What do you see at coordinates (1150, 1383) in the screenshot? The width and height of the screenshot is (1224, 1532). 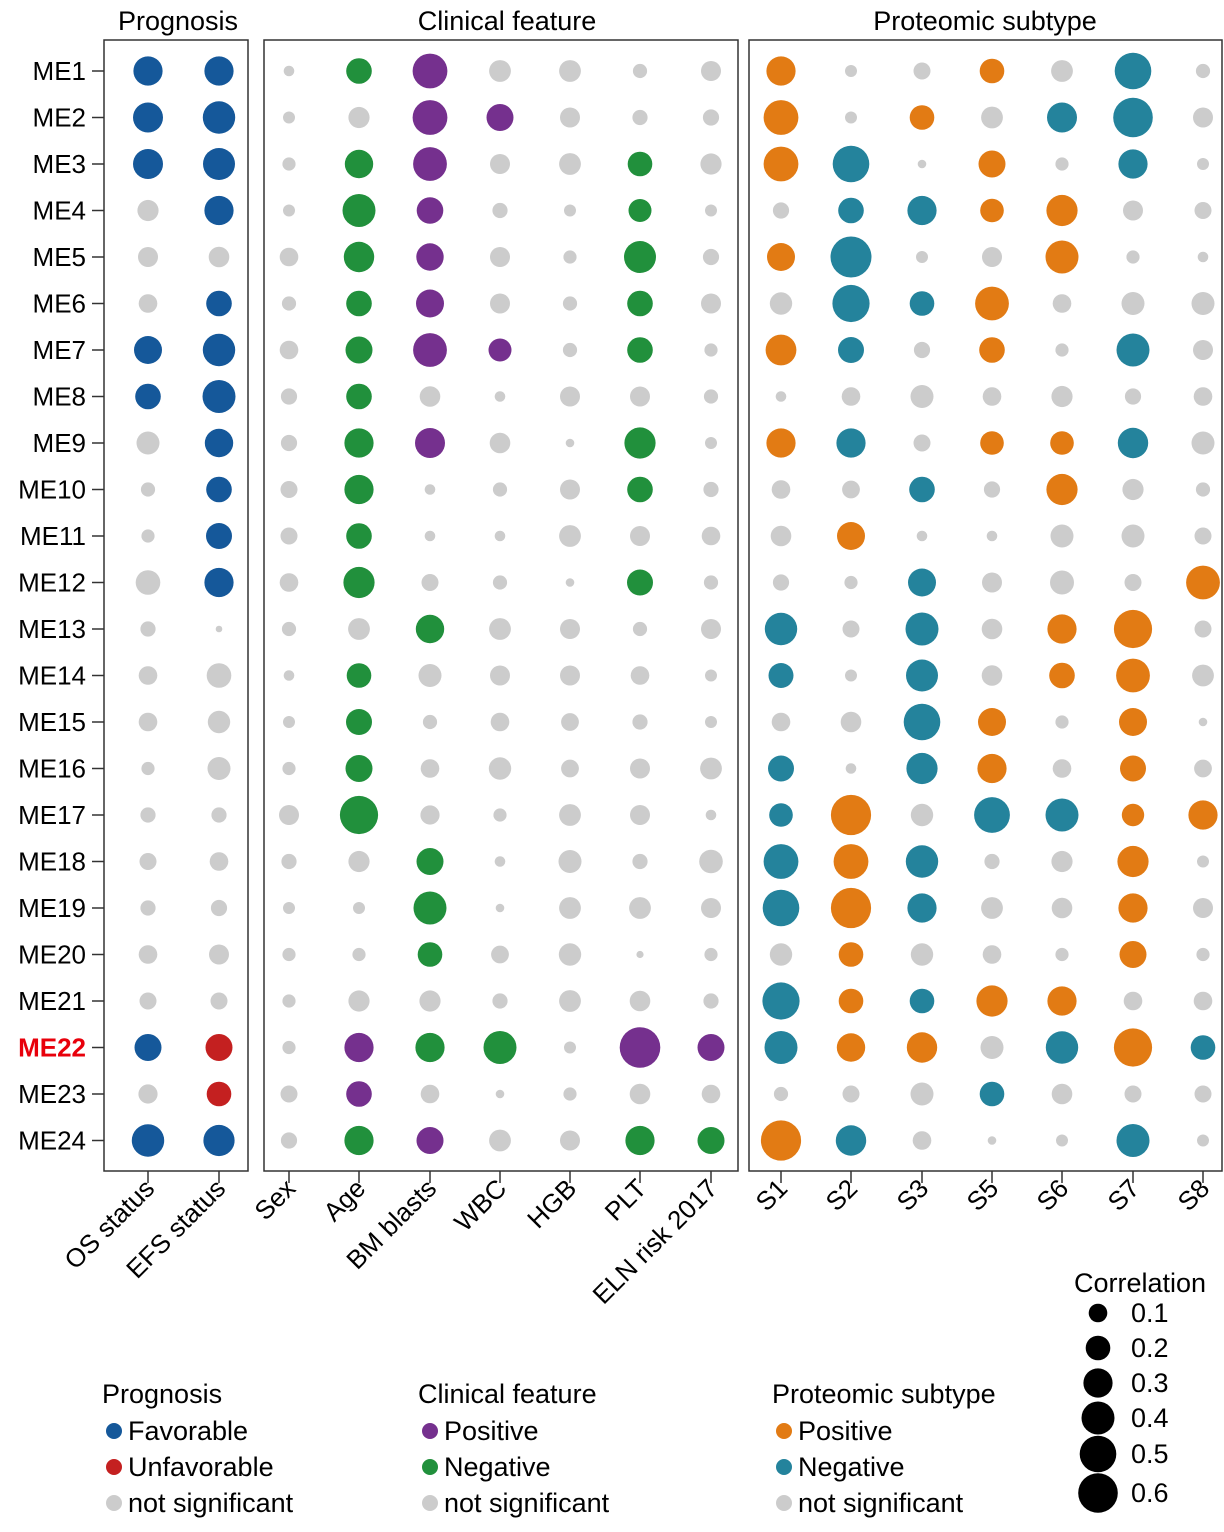 I see `size-legend-label: 0.3` at bounding box center [1150, 1383].